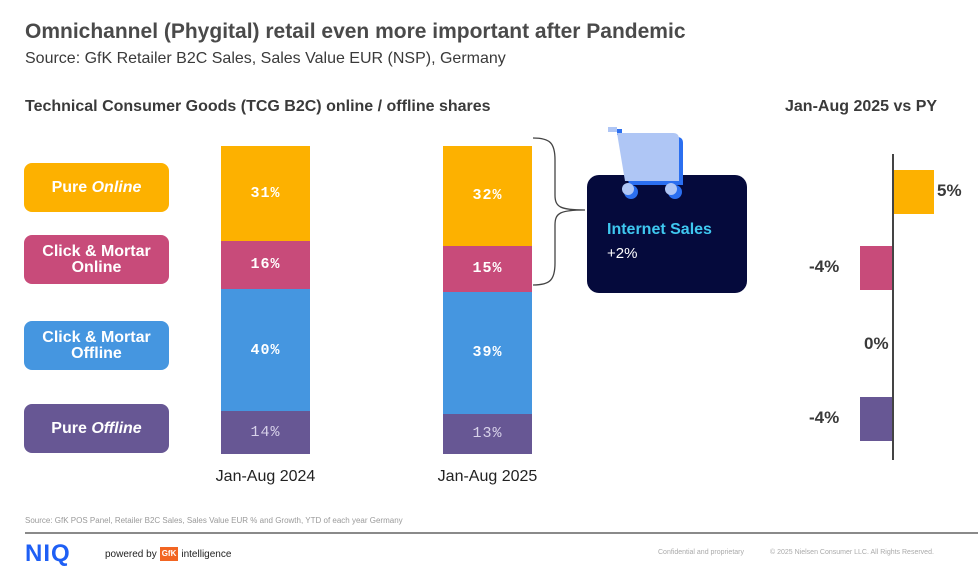 The width and height of the screenshot is (978, 578). I want to click on legend-click-mortar-offline: Click & Mortar Offline, so click(96, 345).